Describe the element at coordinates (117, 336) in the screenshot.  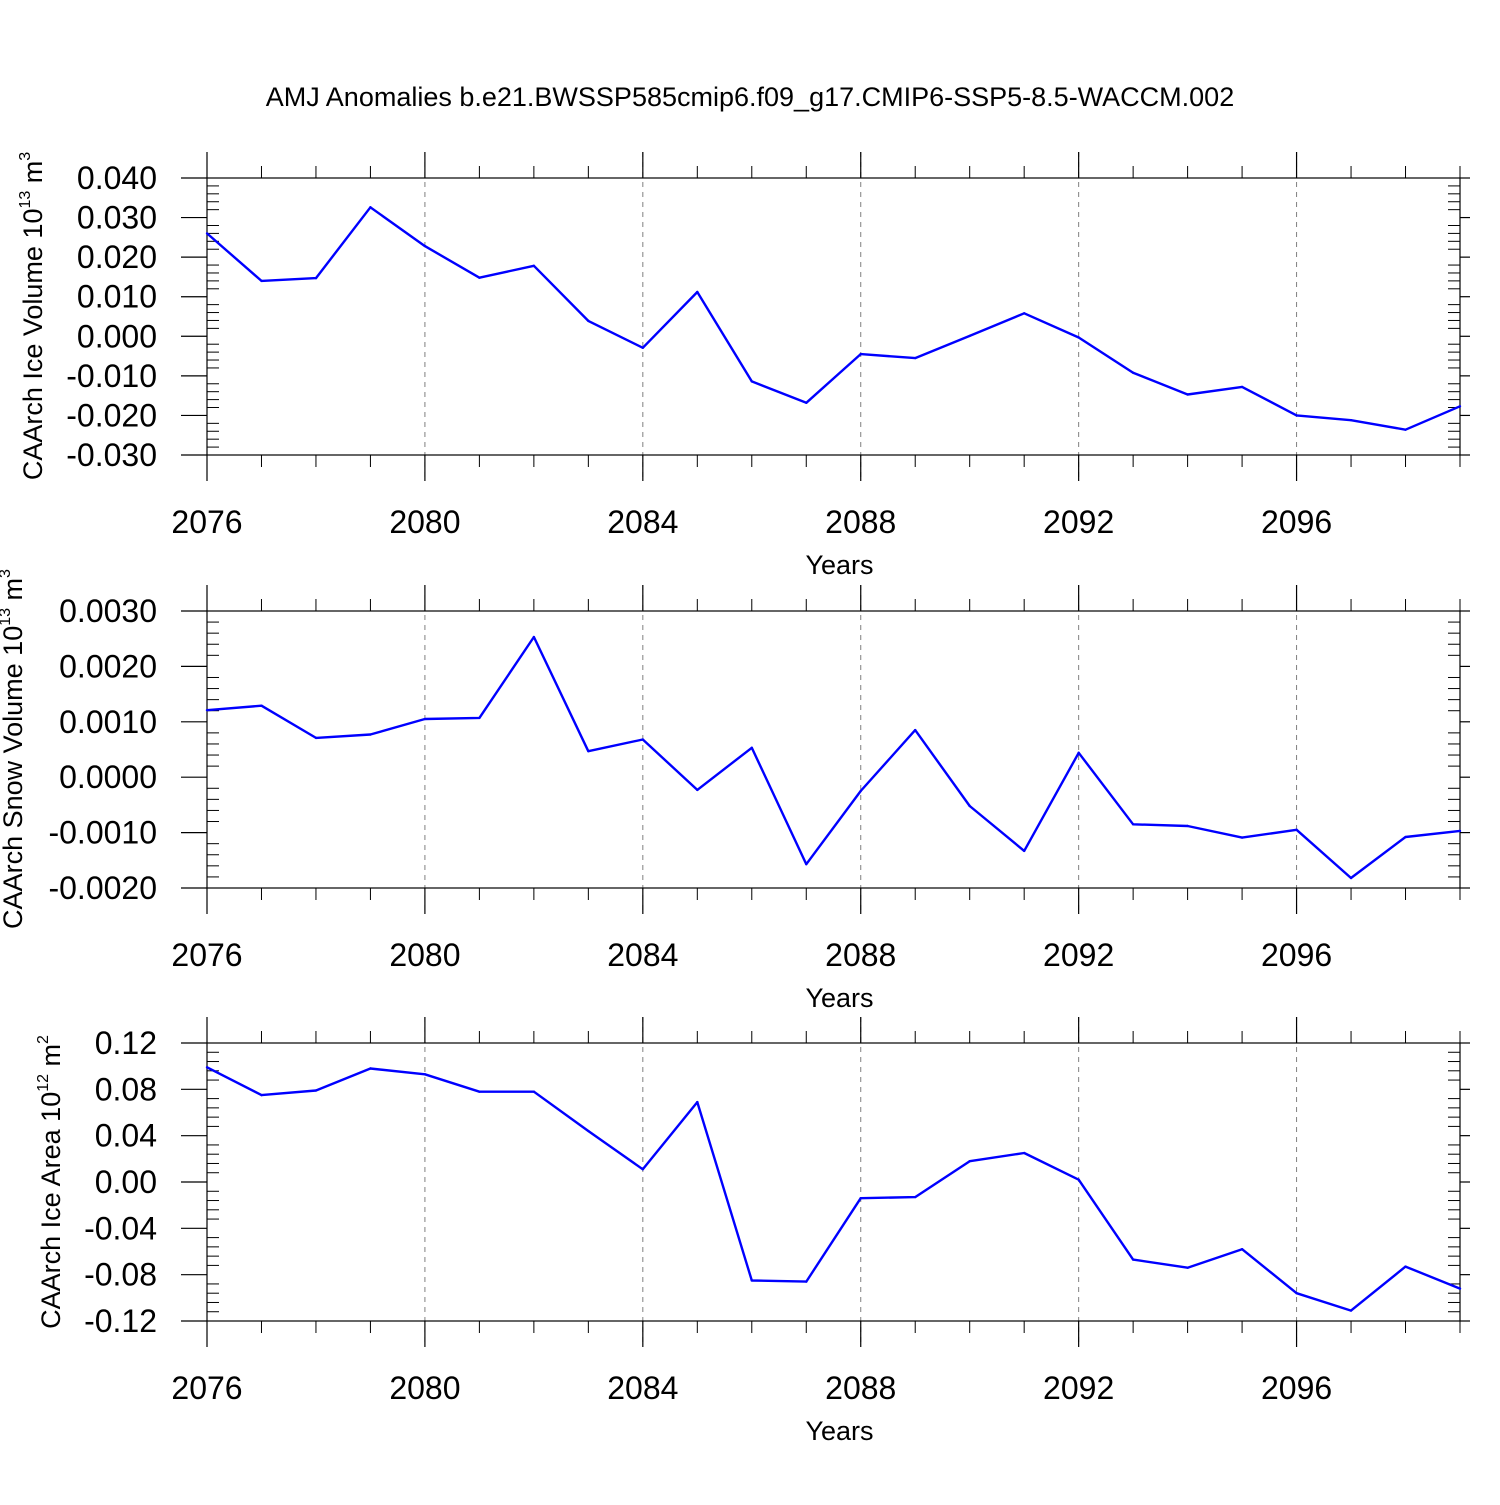
I see `y-tick-label: 0.000` at that location.